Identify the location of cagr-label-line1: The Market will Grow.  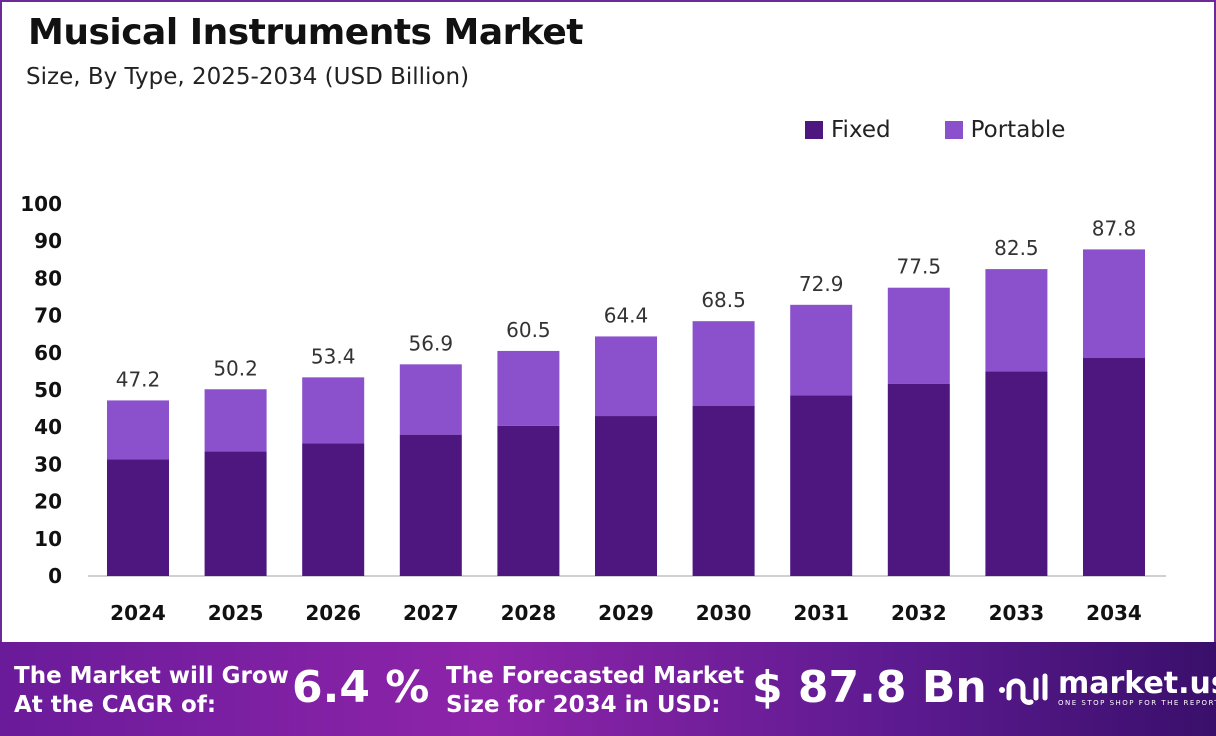
(151, 676).